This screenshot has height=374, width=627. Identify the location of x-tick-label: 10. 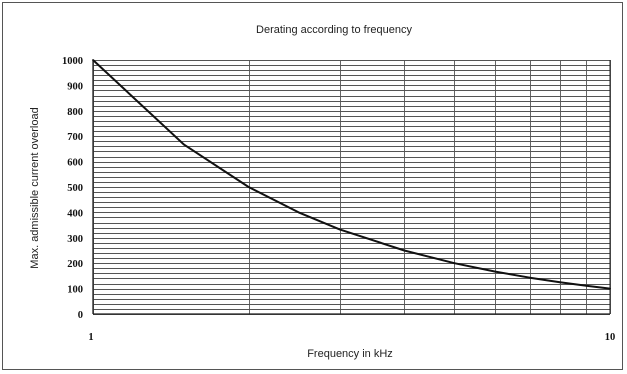
(610, 337).